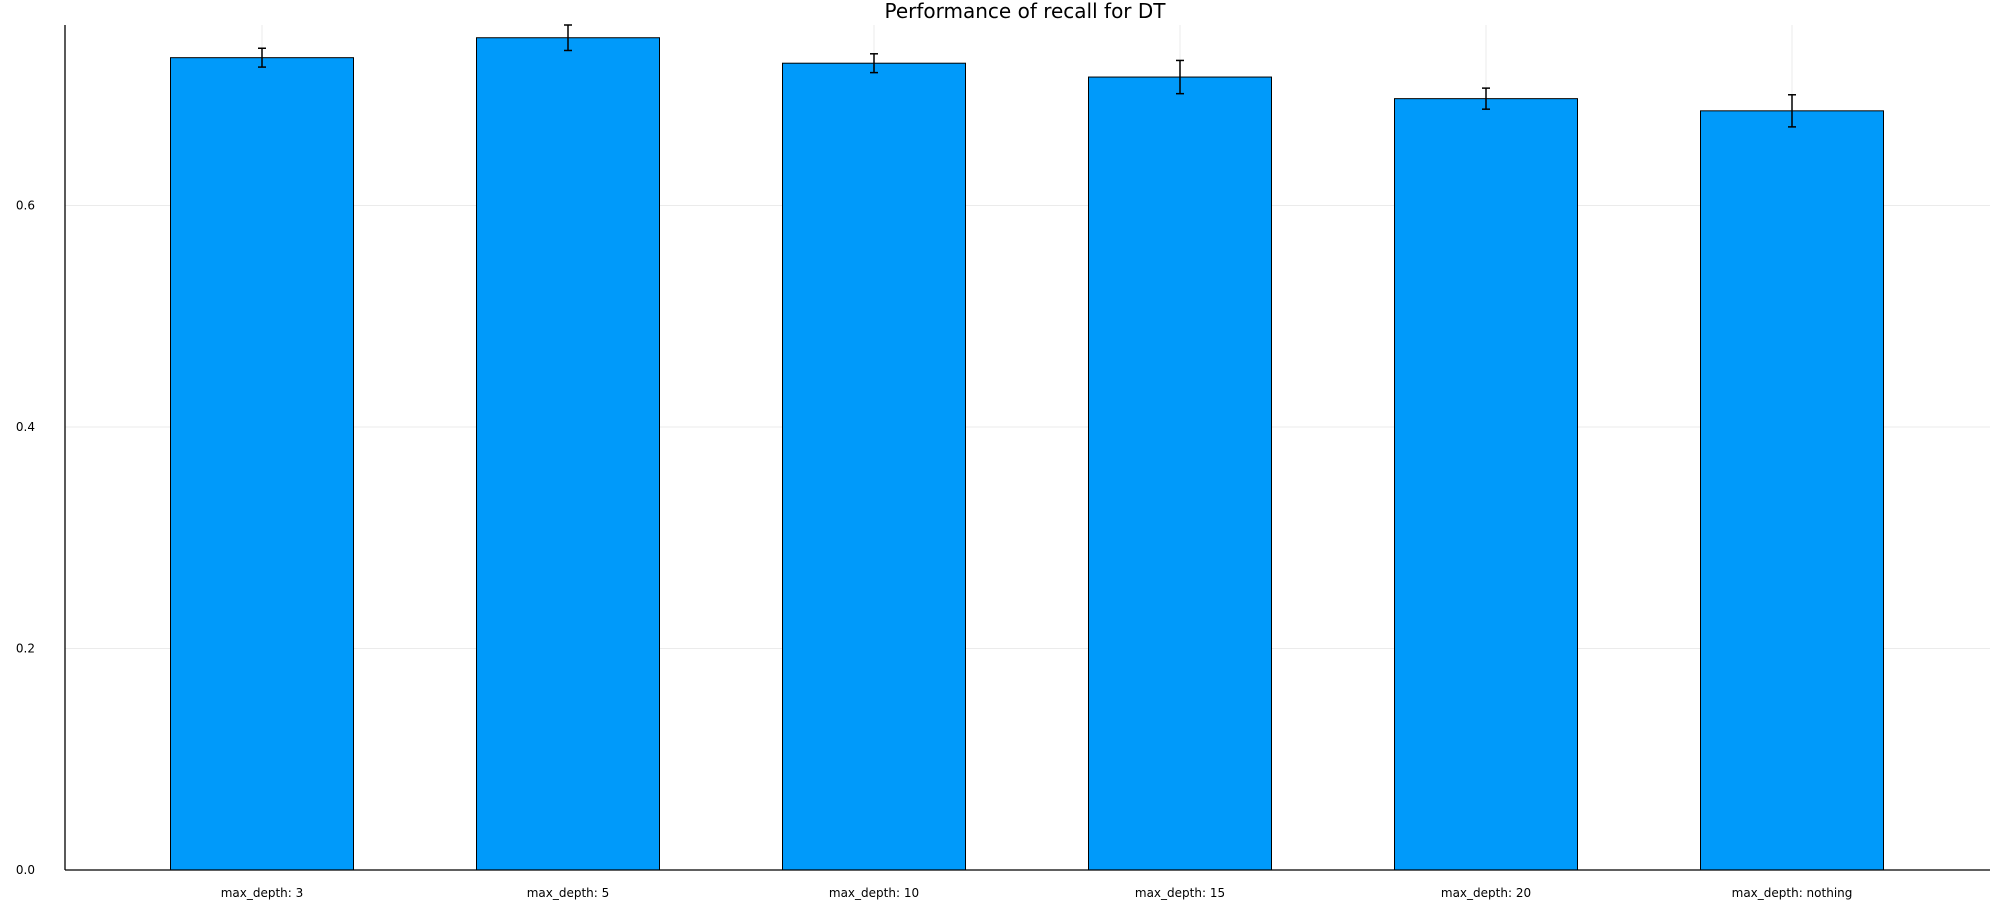 Image resolution: width=2000 pixels, height=900 pixels. I want to click on x-tick-label: max_depth: 10, so click(874, 893).